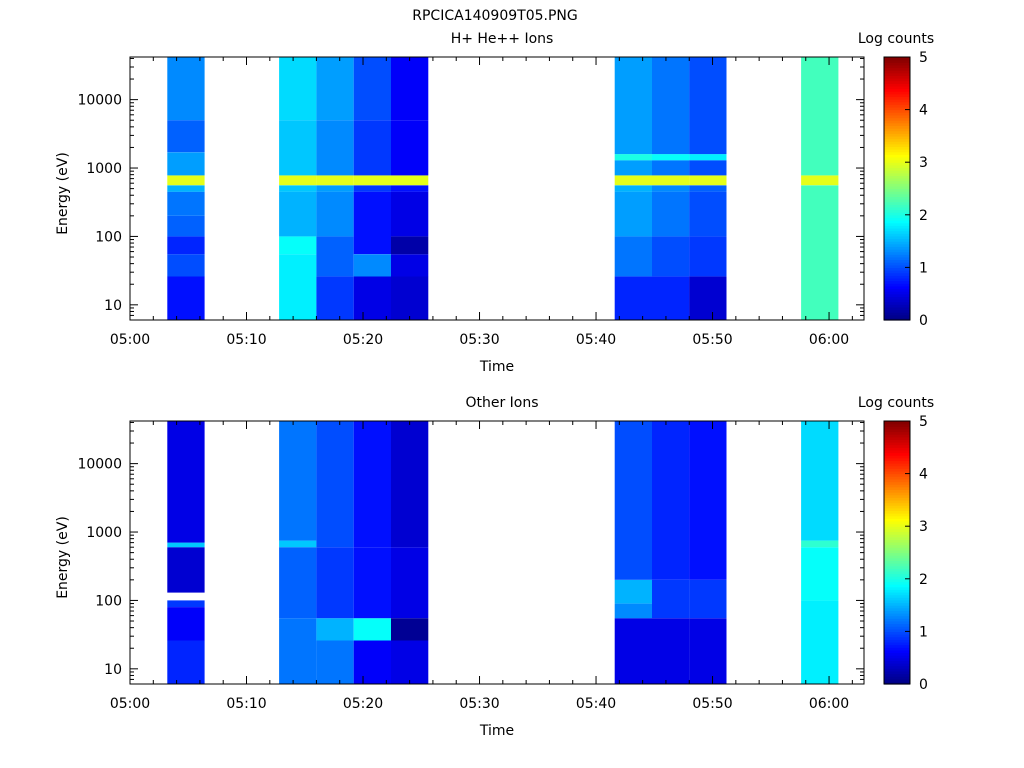 Image resolution: width=1024 pixels, height=768 pixels. Describe the element at coordinates (363, 704) in the screenshot. I see `x-tick-label: 05:20` at that location.